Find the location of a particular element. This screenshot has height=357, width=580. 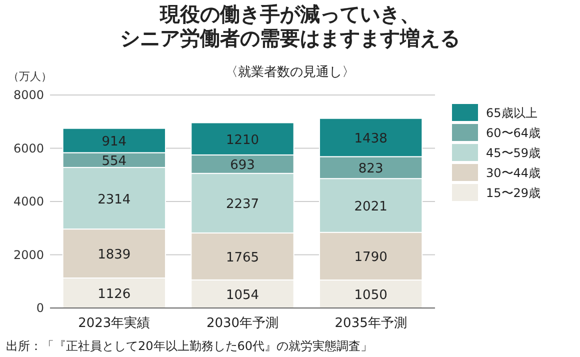

data-label: 1050 is located at coordinates (371, 296).